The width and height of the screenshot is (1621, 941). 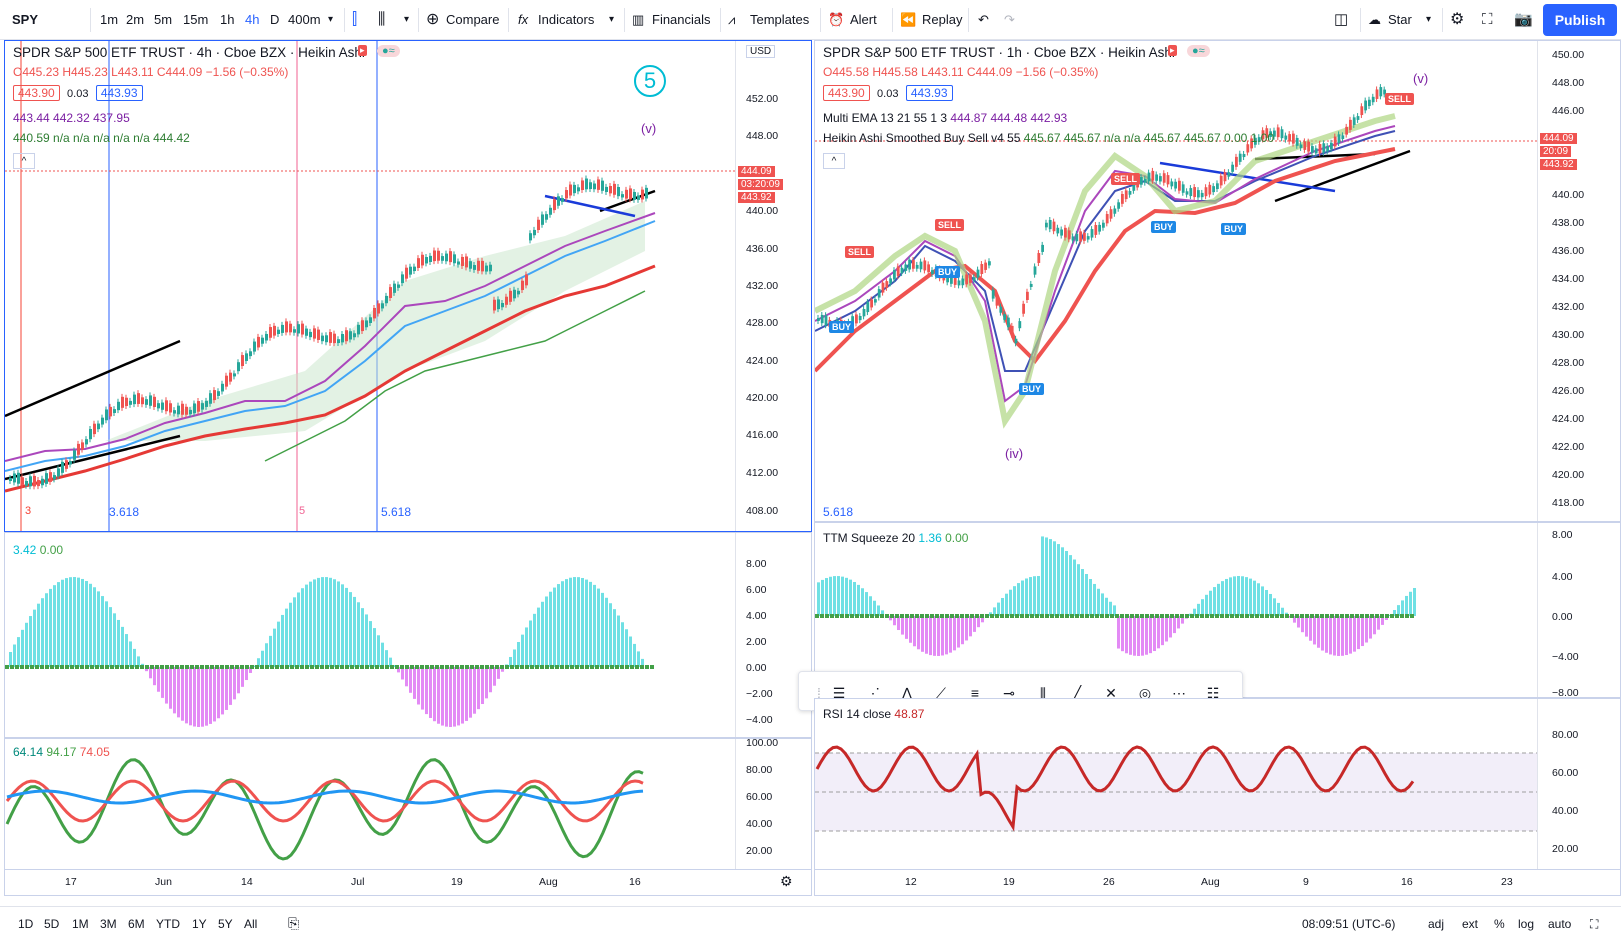 What do you see at coordinates (732, 19) in the screenshot?
I see `templates-icon: ⩘` at bounding box center [732, 19].